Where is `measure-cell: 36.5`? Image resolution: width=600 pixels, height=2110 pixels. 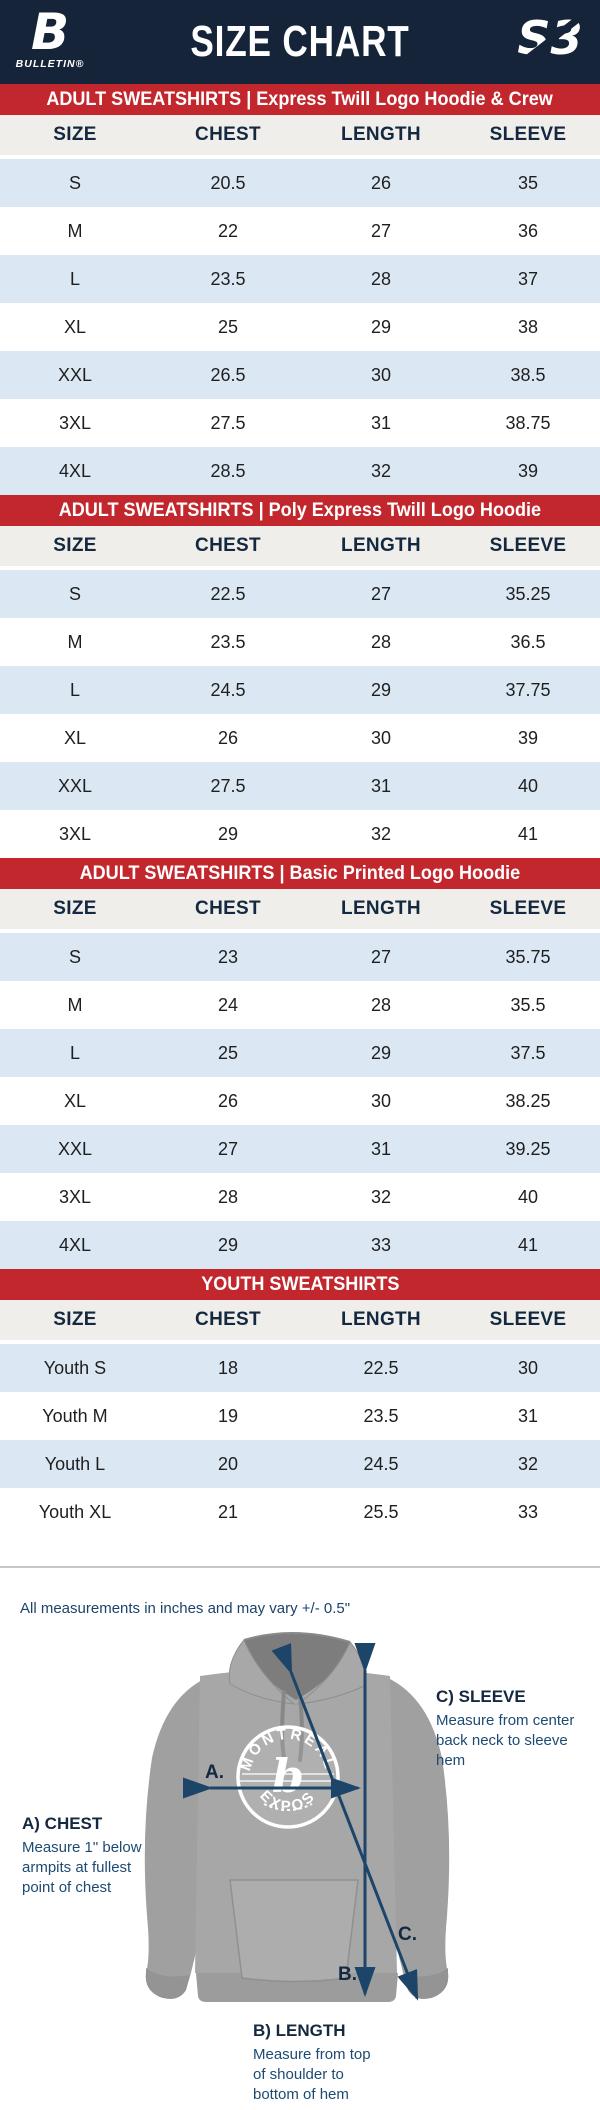
measure-cell: 36.5 is located at coordinates (528, 641).